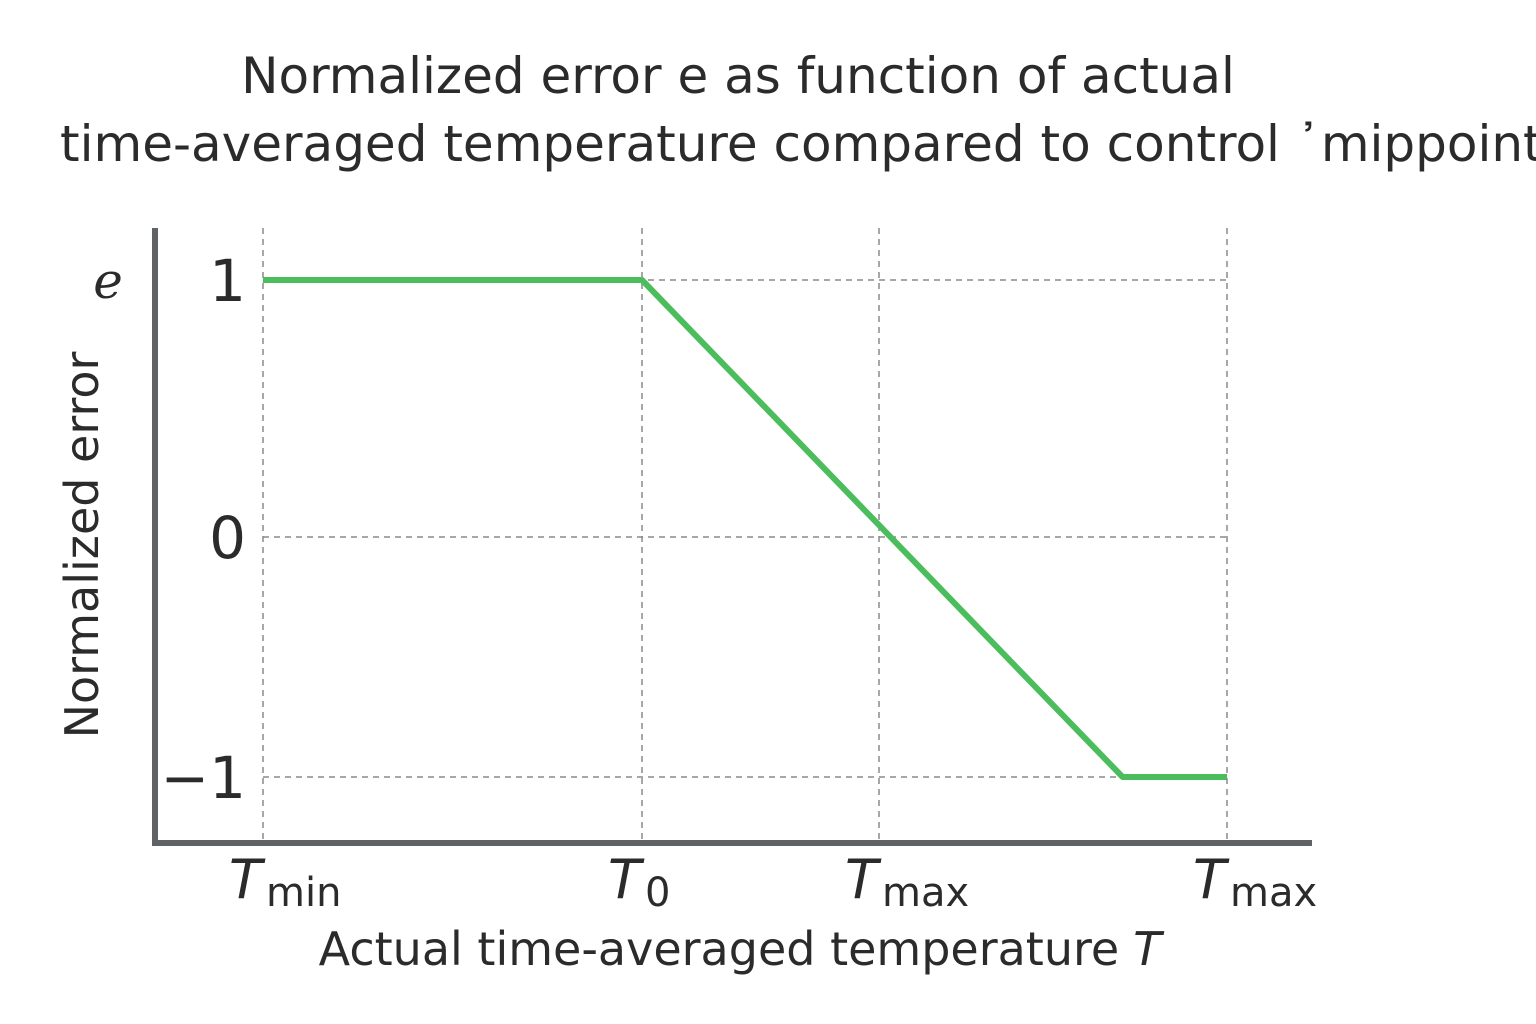 This screenshot has width=1536, height=1024. Describe the element at coordinates (1149, 949) in the screenshot. I see `x-axis-variable: T` at that location.